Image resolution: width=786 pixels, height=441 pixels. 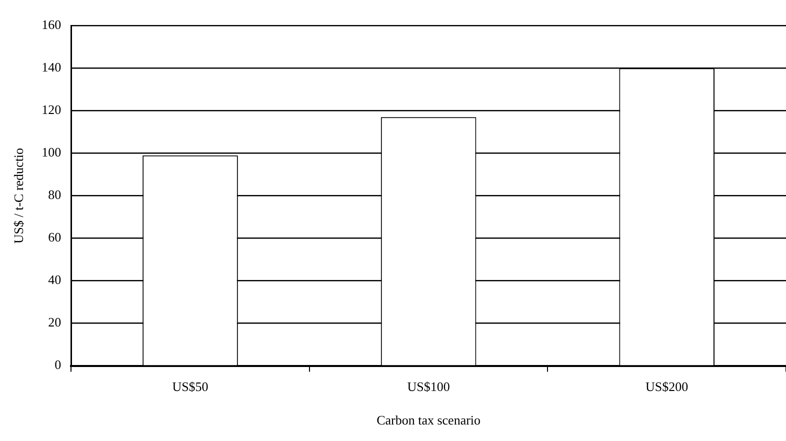 What do you see at coordinates (18, 196) in the screenshot?
I see `y-axis-title: US$ / t-C reductio` at bounding box center [18, 196].